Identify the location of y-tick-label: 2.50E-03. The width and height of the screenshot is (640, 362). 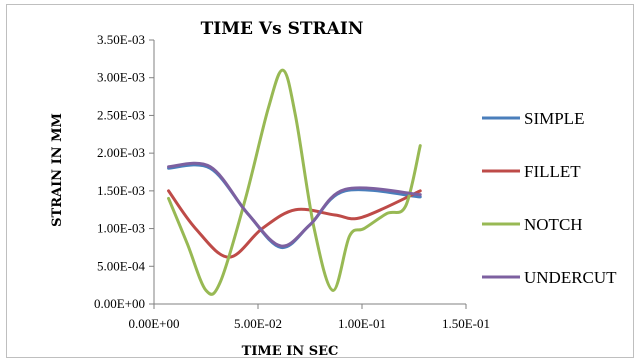
(121, 114).